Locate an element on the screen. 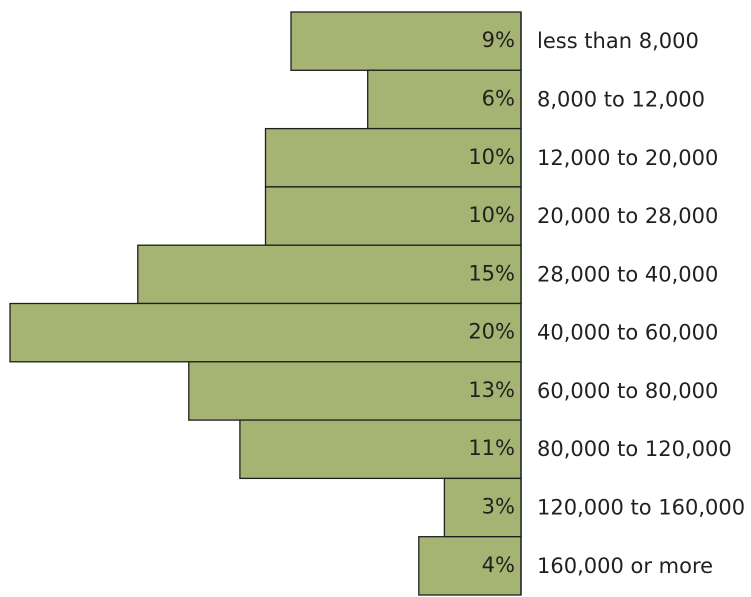 This screenshot has height=597, width=751. value-labels-group: 9% 6% 10% 10% 15% 20% 13% 11% 3% 4% is located at coordinates (491, 302).